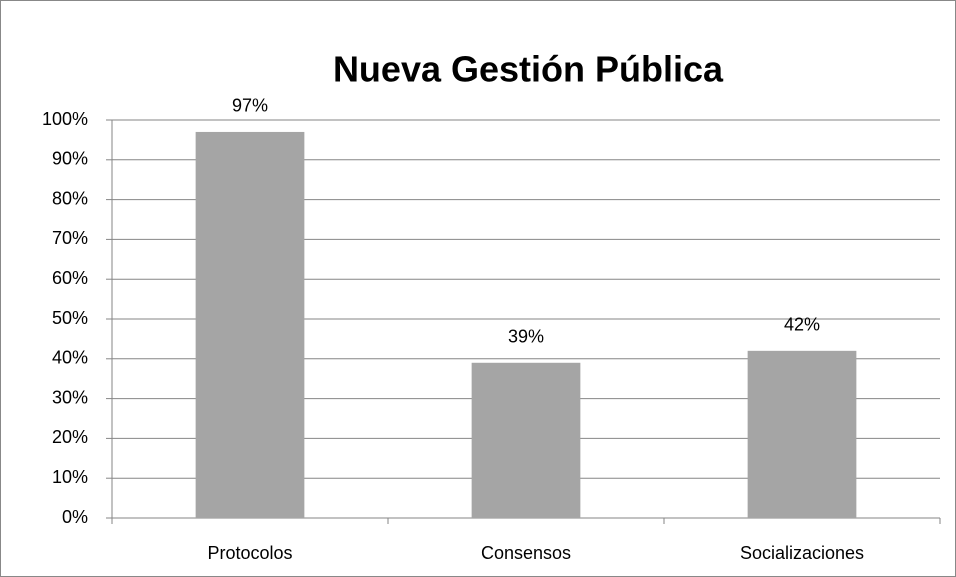 The height and width of the screenshot is (577, 956). What do you see at coordinates (526, 553) in the screenshot?
I see `x-tick-label: Consensos` at bounding box center [526, 553].